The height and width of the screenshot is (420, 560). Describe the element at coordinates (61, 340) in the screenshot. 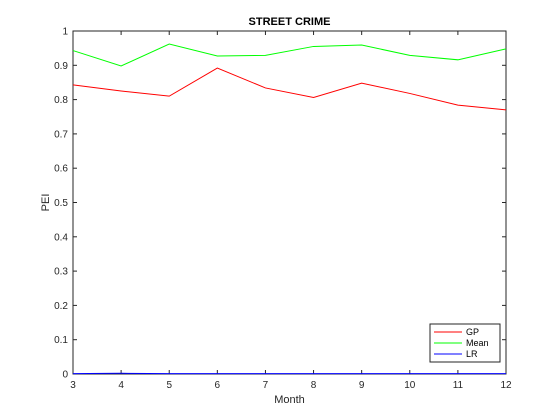

I see `y-tick-label: 0.1` at that location.